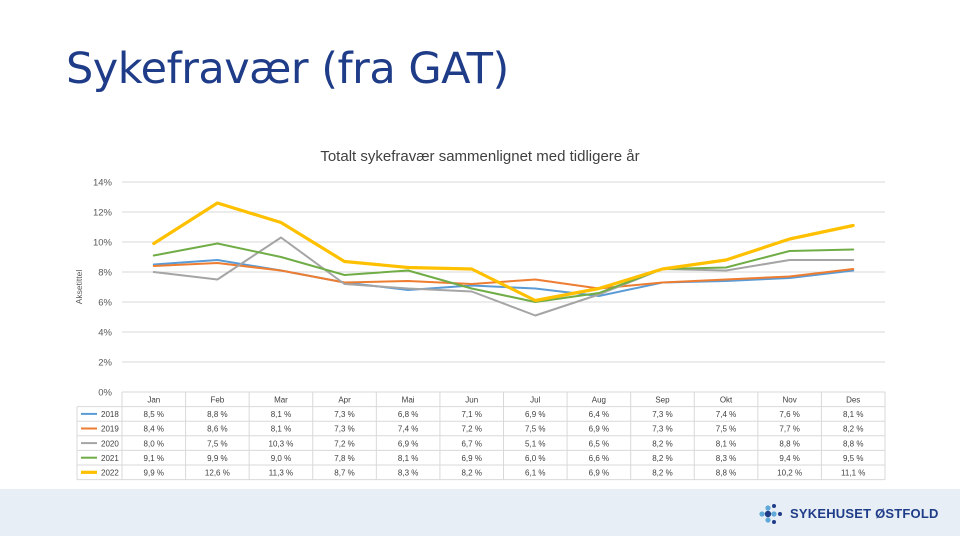 This screenshot has height=536, width=960. Describe the element at coordinates (853, 473) in the screenshot. I see `data-label: 11,1 %` at that location.